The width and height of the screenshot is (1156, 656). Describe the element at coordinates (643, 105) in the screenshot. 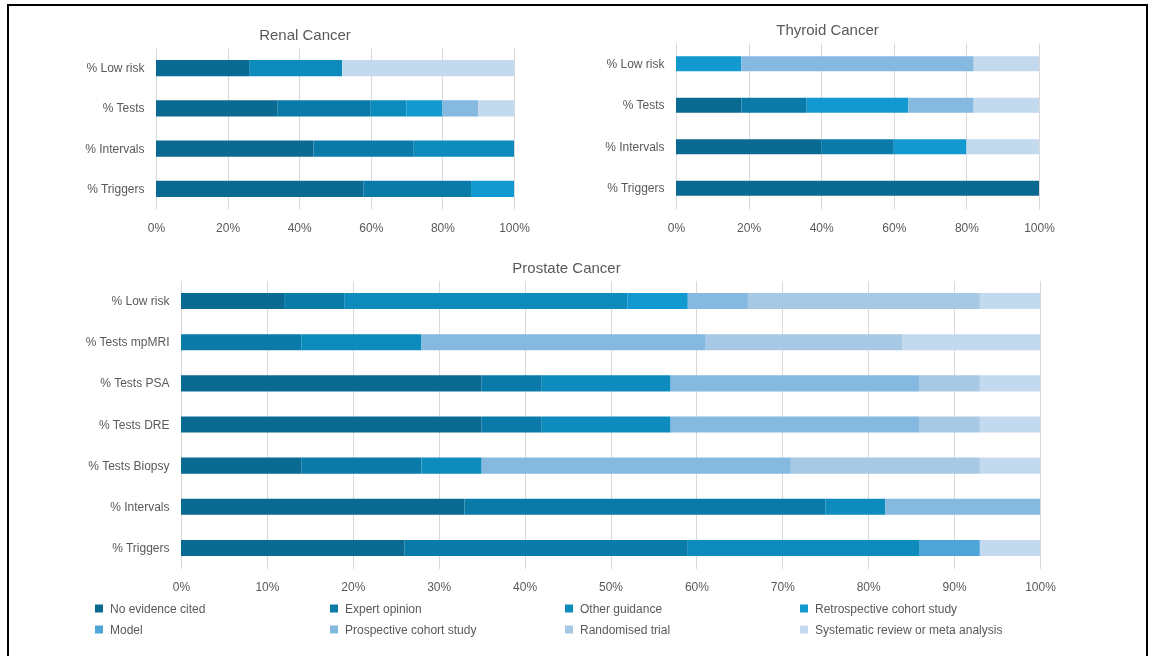

I see `y-tick-label: % Tests` at that location.